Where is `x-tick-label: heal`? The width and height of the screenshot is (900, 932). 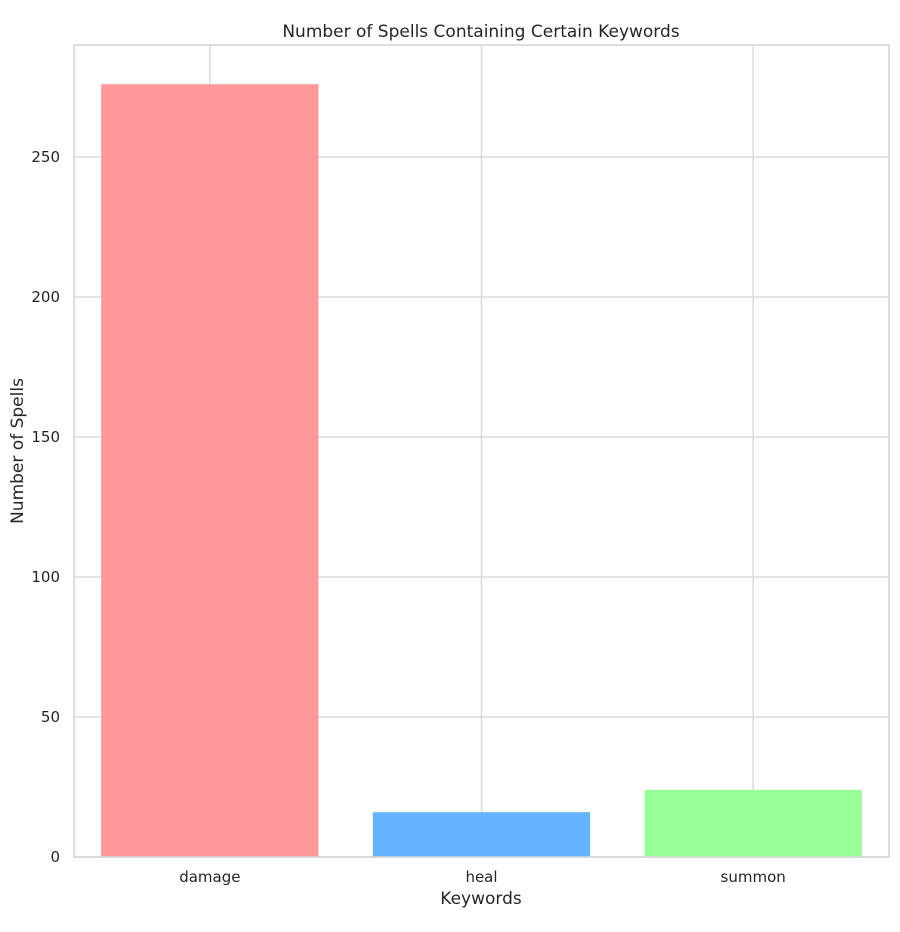 x-tick-label: heal is located at coordinates (481, 877).